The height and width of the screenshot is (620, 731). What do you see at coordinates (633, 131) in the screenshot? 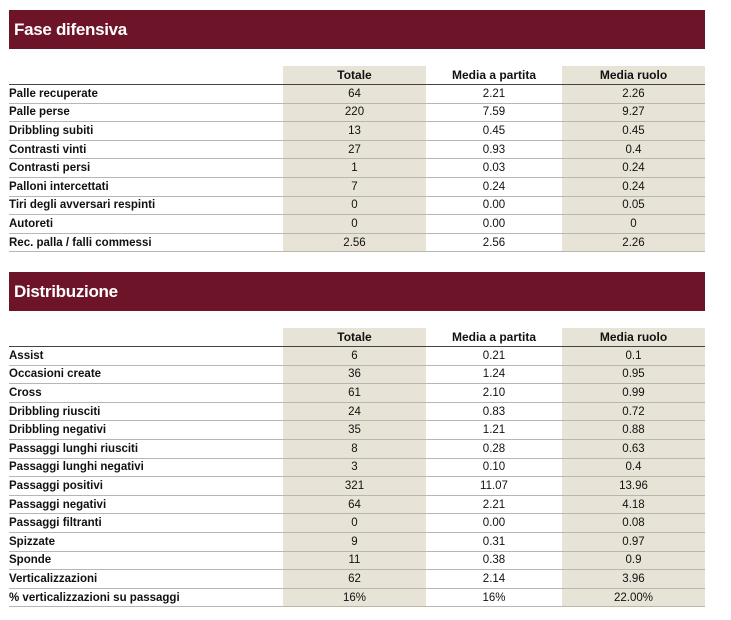
I see `stat-media-ruolo: 0.45` at bounding box center [633, 131].